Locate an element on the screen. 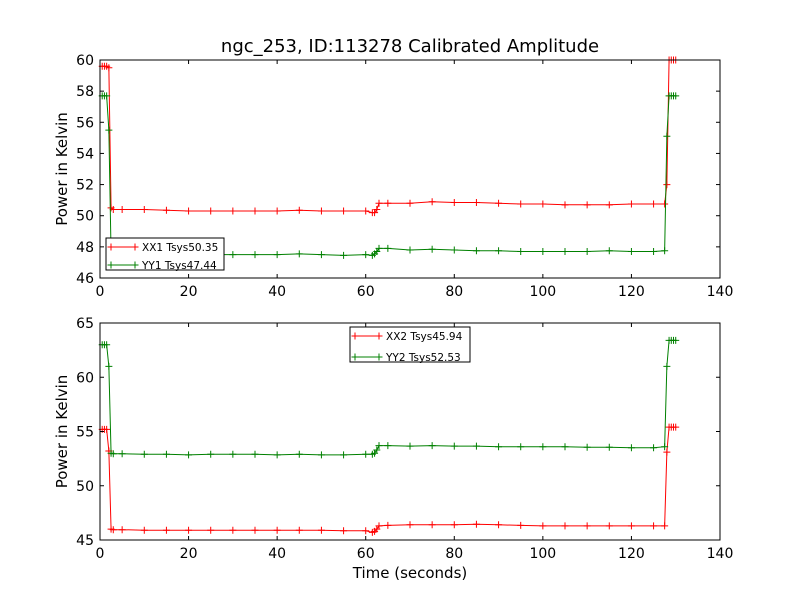  figure-title: ngc_253, ID:113278 Calibrated Amplitude is located at coordinates (410, 46).